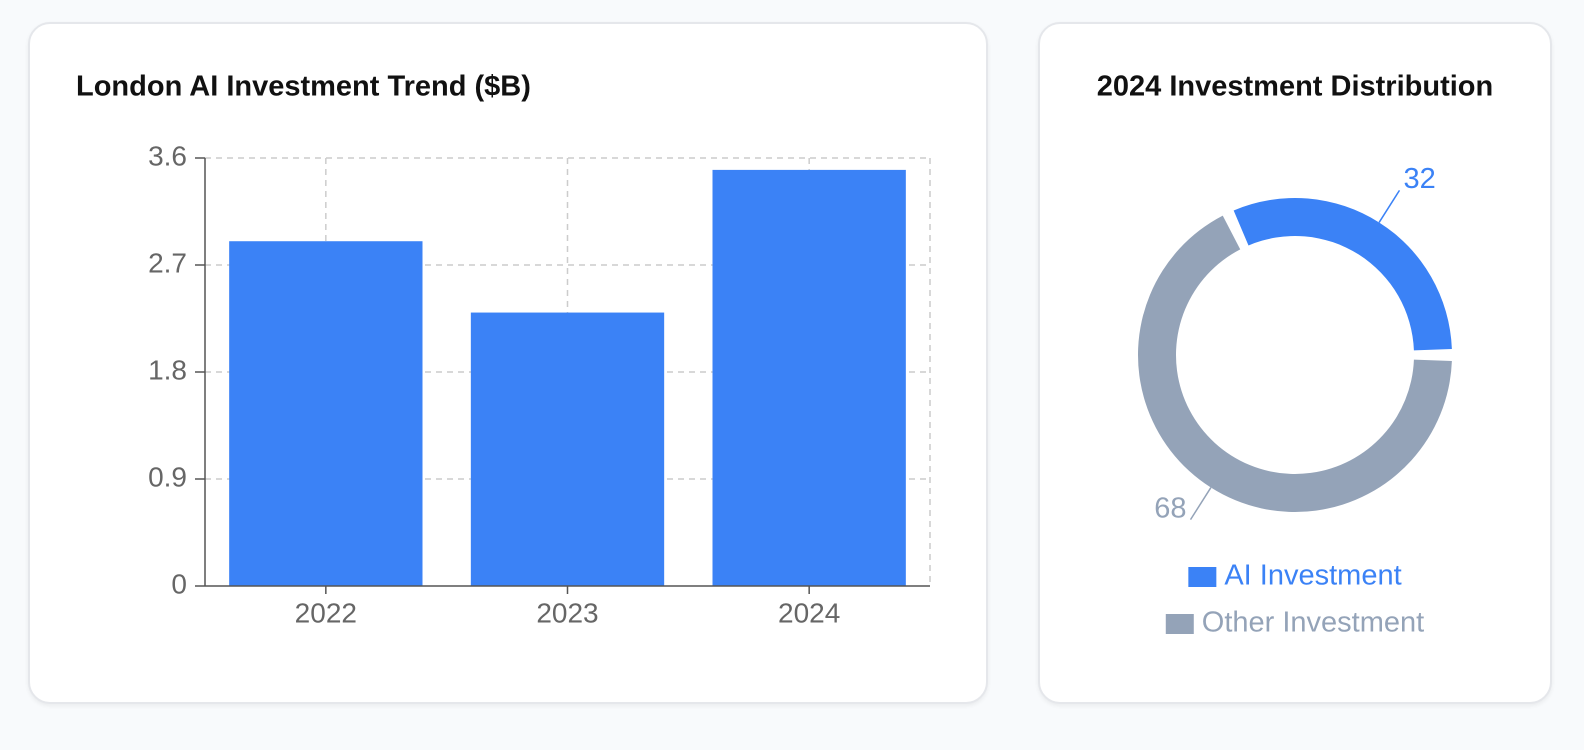  I want to click on x-tick-label: 2023, so click(567, 612).